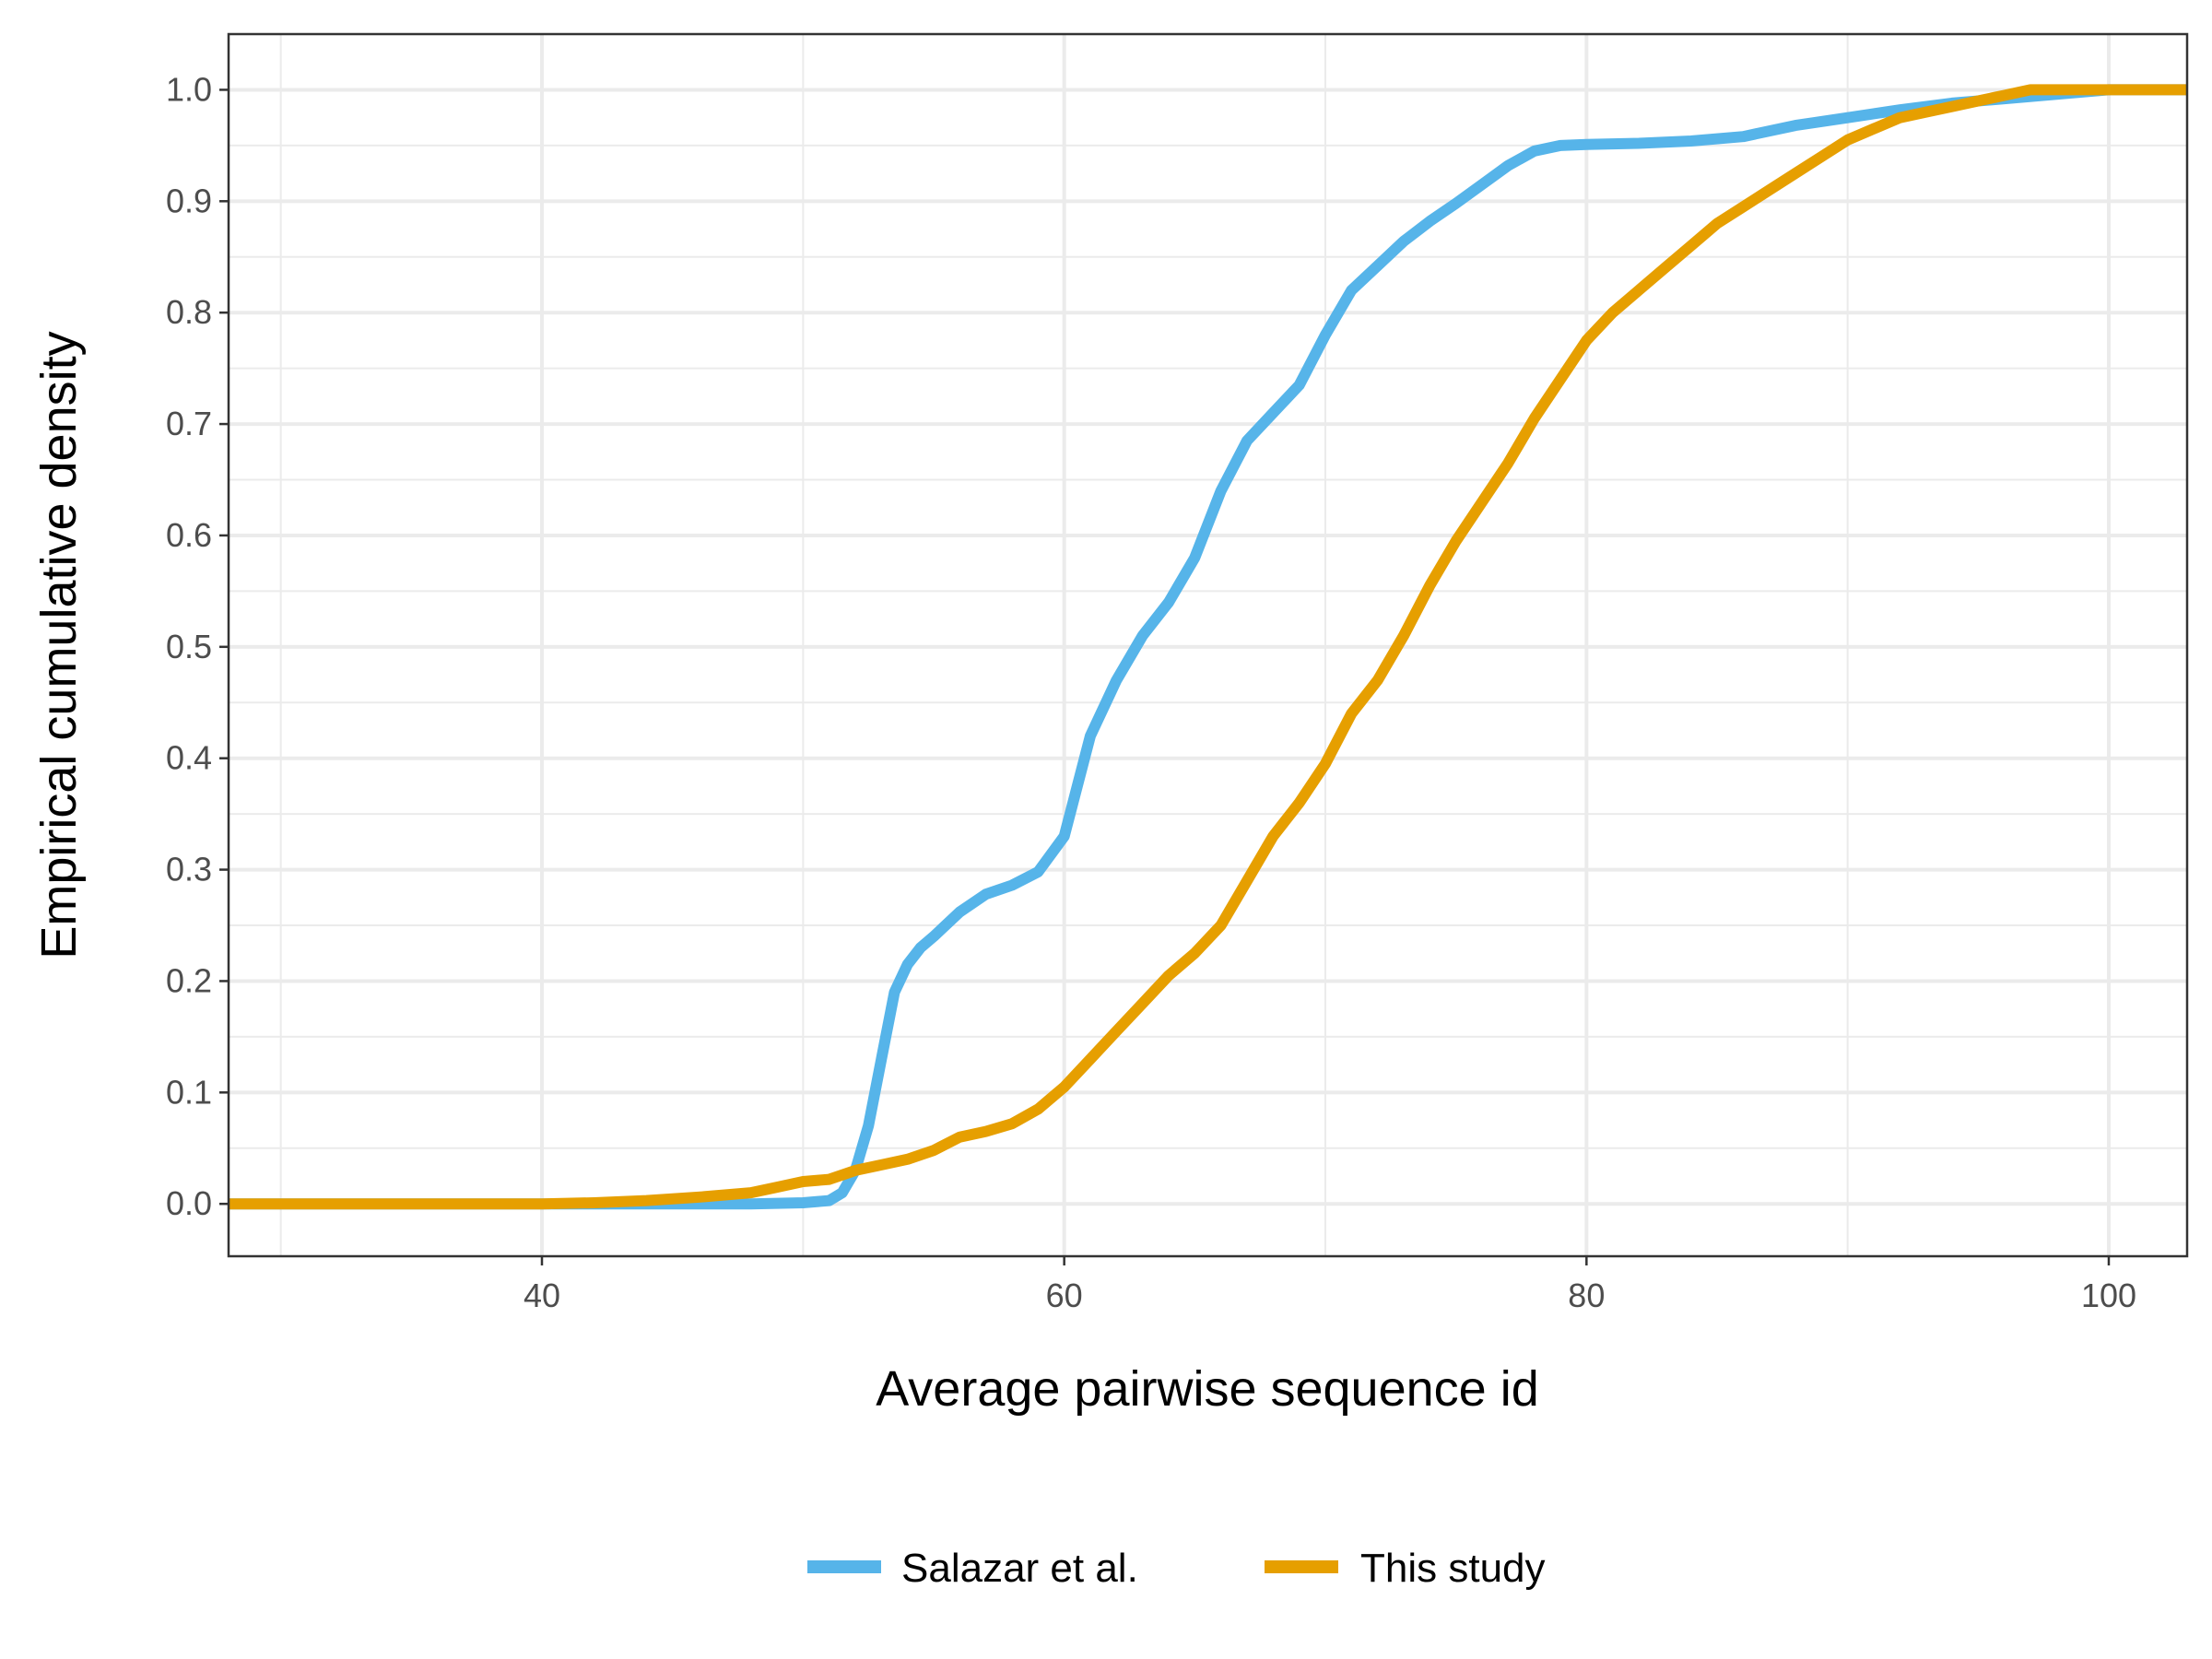  I want to click on legend-label-this-study: This study, so click(1453, 1568).